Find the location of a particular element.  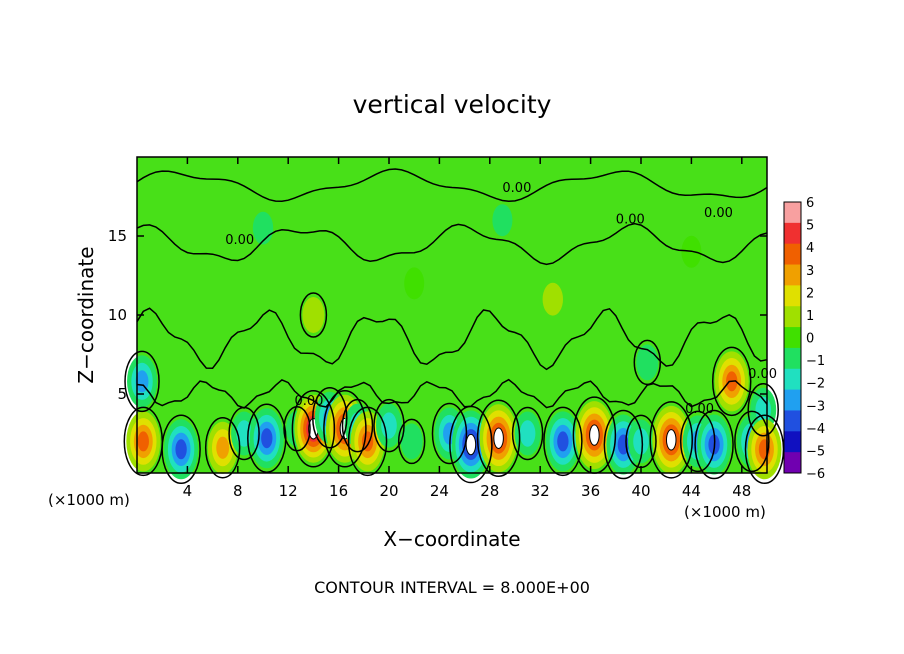

y-axis-label: Z−coordinate is located at coordinates (86, 314).